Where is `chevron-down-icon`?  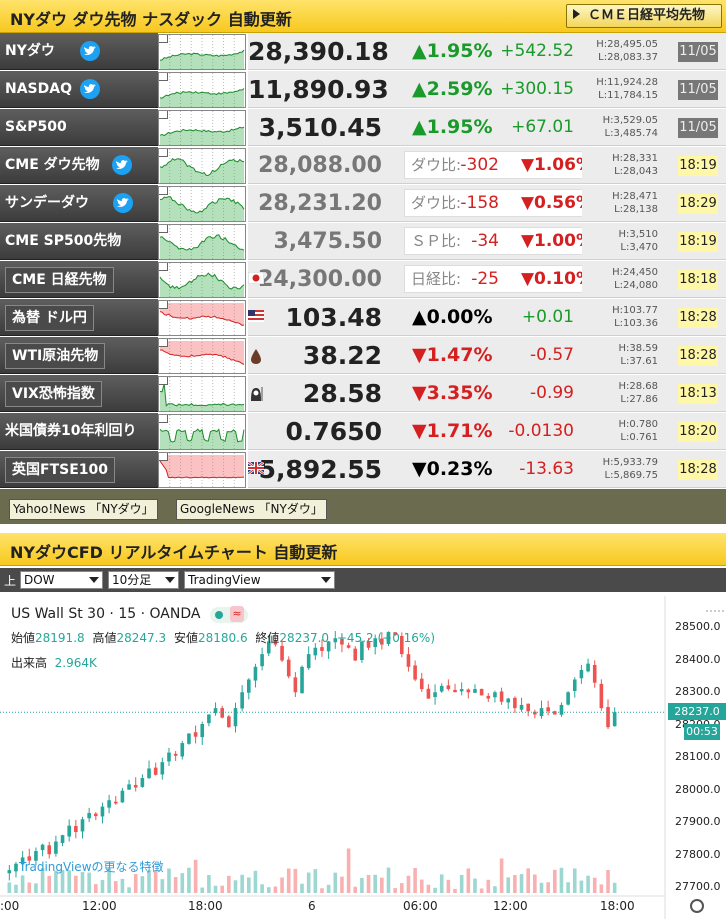 chevron-down-icon is located at coordinates (326, 580).